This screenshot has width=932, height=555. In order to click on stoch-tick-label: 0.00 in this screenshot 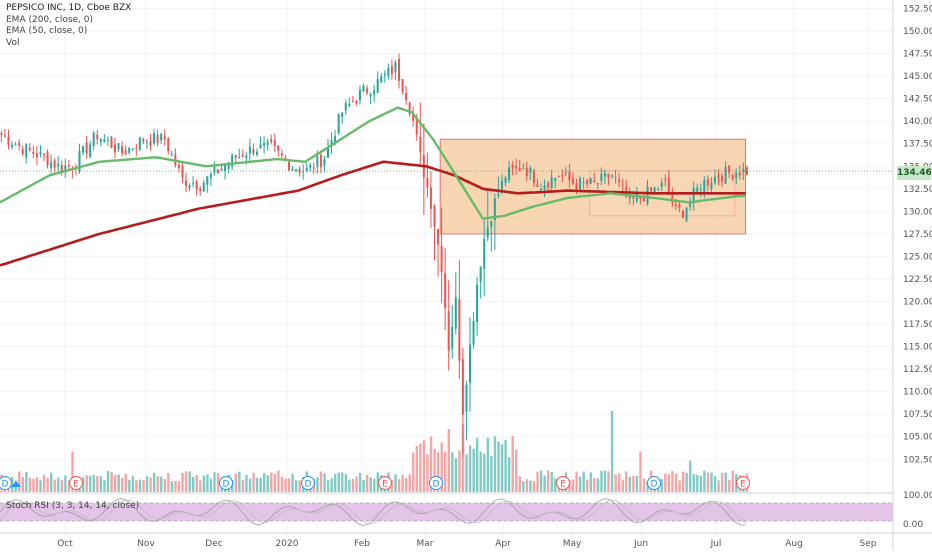, I will do `click(913, 525)`.